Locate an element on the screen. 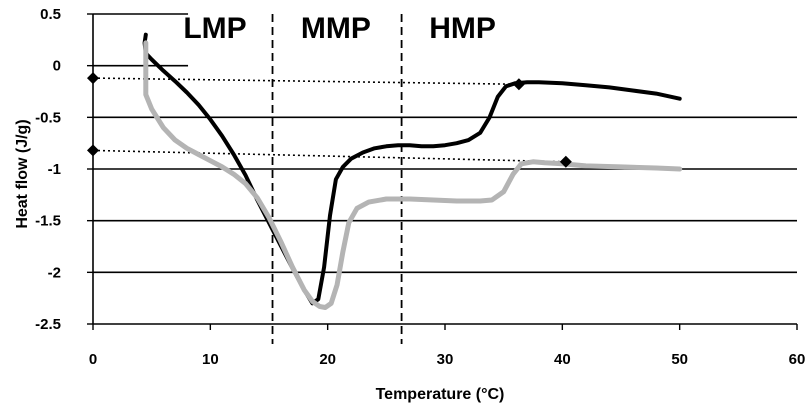  x-tick-label: 0 is located at coordinates (93, 359).